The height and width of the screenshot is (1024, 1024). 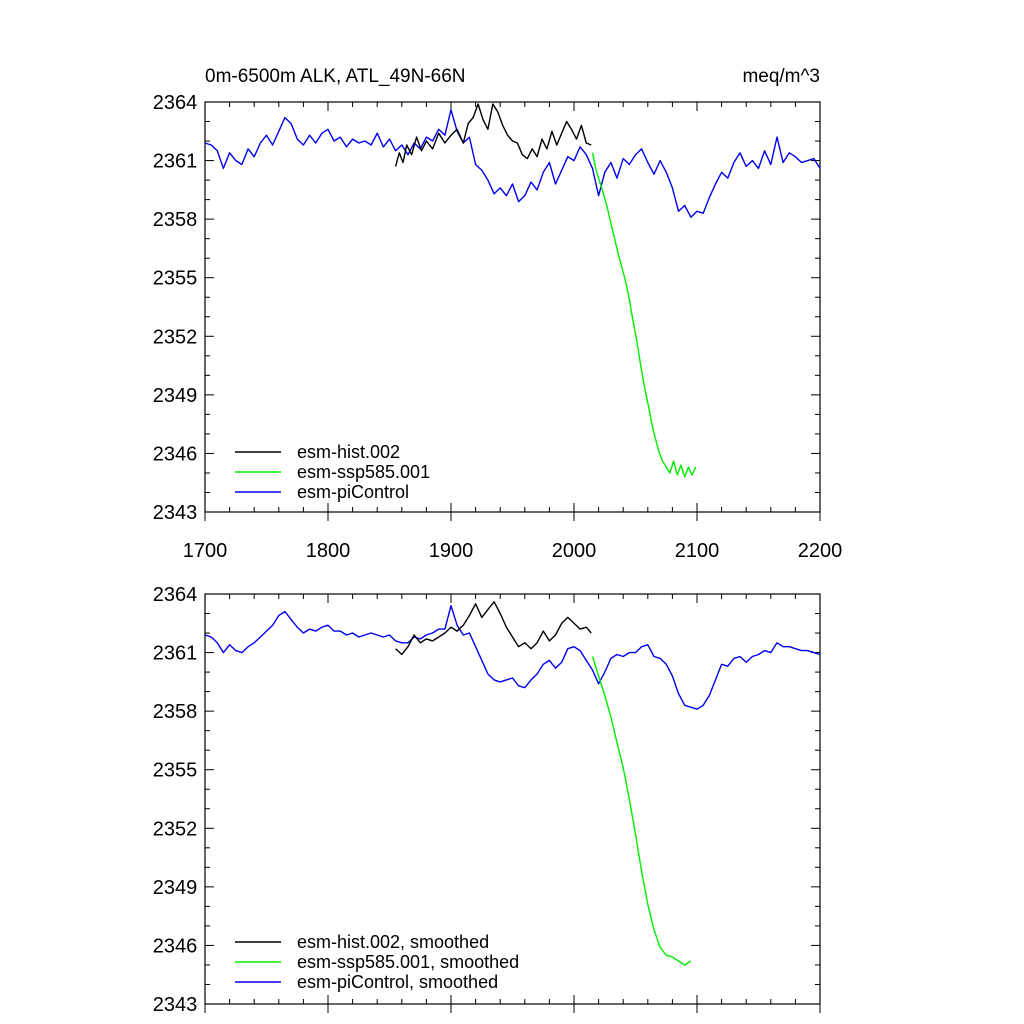 I want to click on x-tick-label: 2200, so click(x=820, y=551).